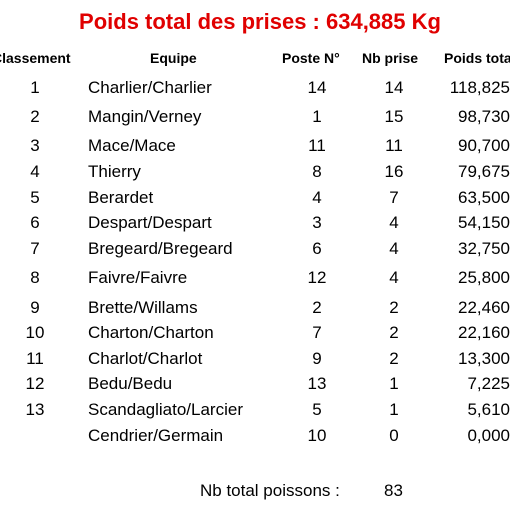 The height and width of the screenshot is (510, 510). What do you see at coordinates (138, 277) in the screenshot?
I see `table-cell: Faivre/Faivre` at bounding box center [138, 277].